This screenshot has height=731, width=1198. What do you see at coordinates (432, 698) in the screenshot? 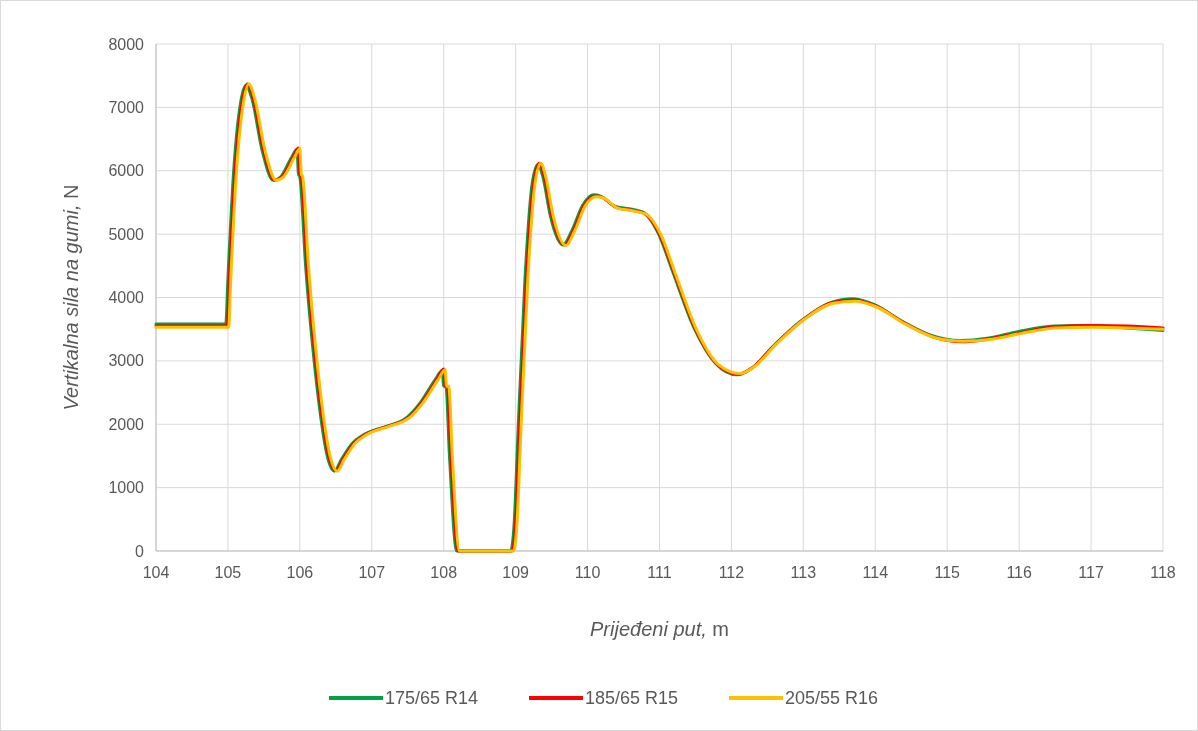
I see `legend-label: 175/65 R14` at bounding box center [432, 698].